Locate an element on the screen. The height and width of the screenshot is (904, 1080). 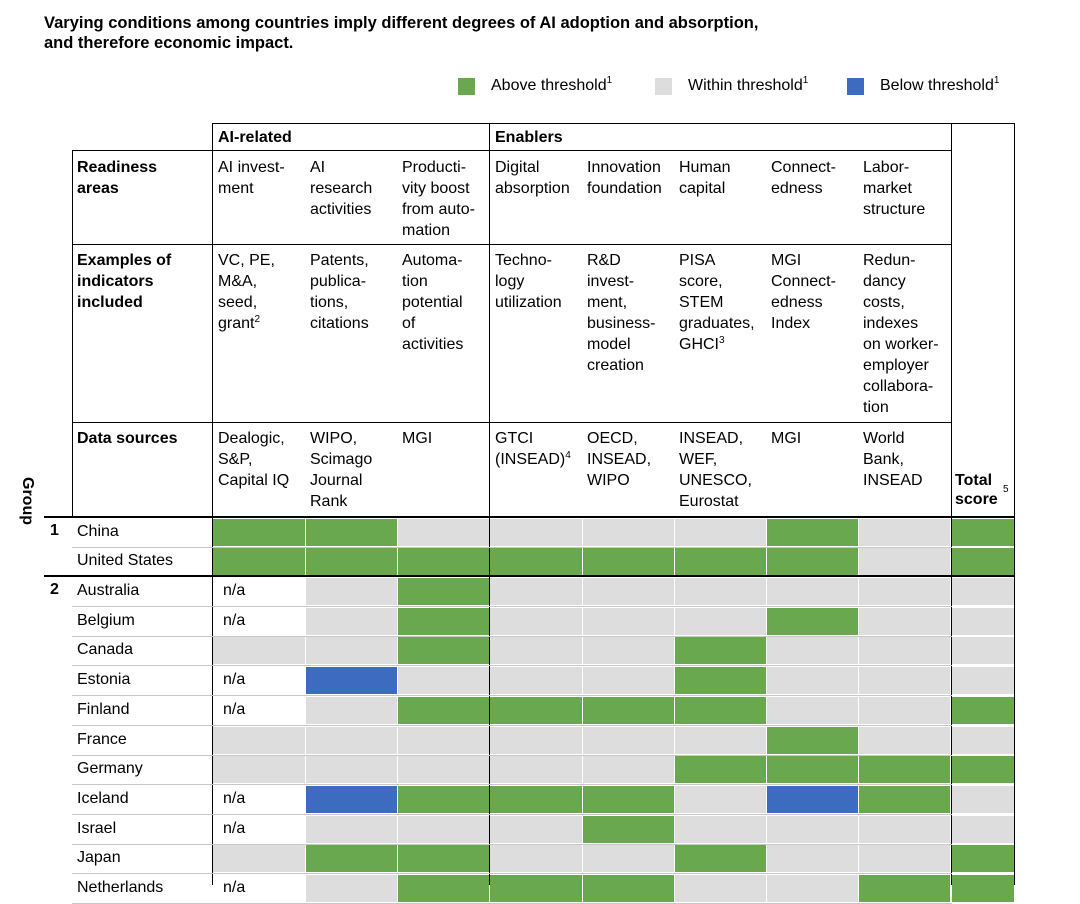
total-score-header: Total score is located at coordinates (976, 490).